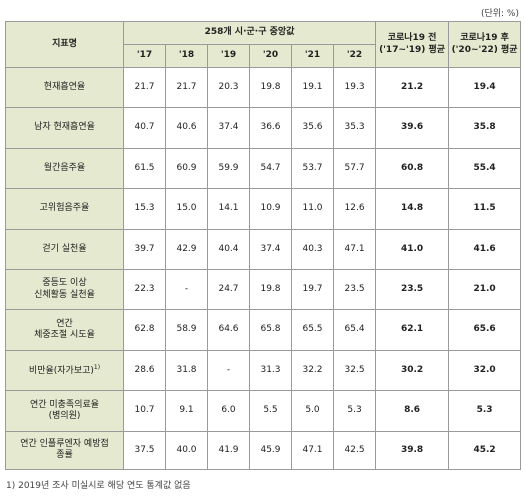 Image resolution: width=525 pixels, height=502 pixels. I want to click on year-value: 65.5, so click(312, 330).